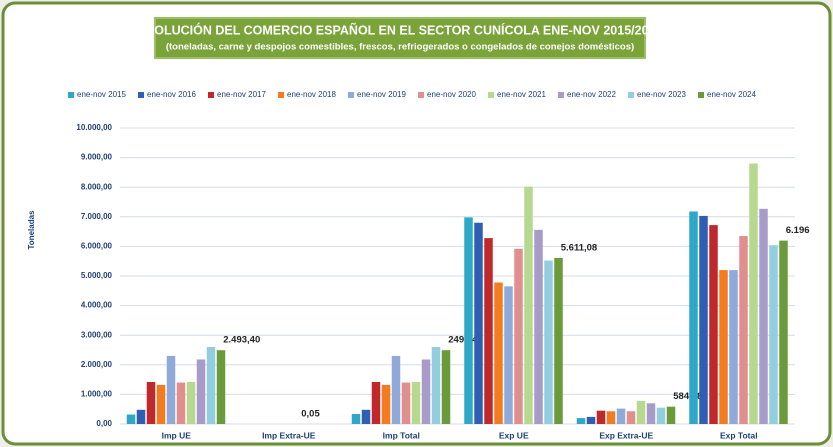 This screenshot has height=447, width=833. I want to click on legend-label: ene-nov 2020, so click(451, 94).